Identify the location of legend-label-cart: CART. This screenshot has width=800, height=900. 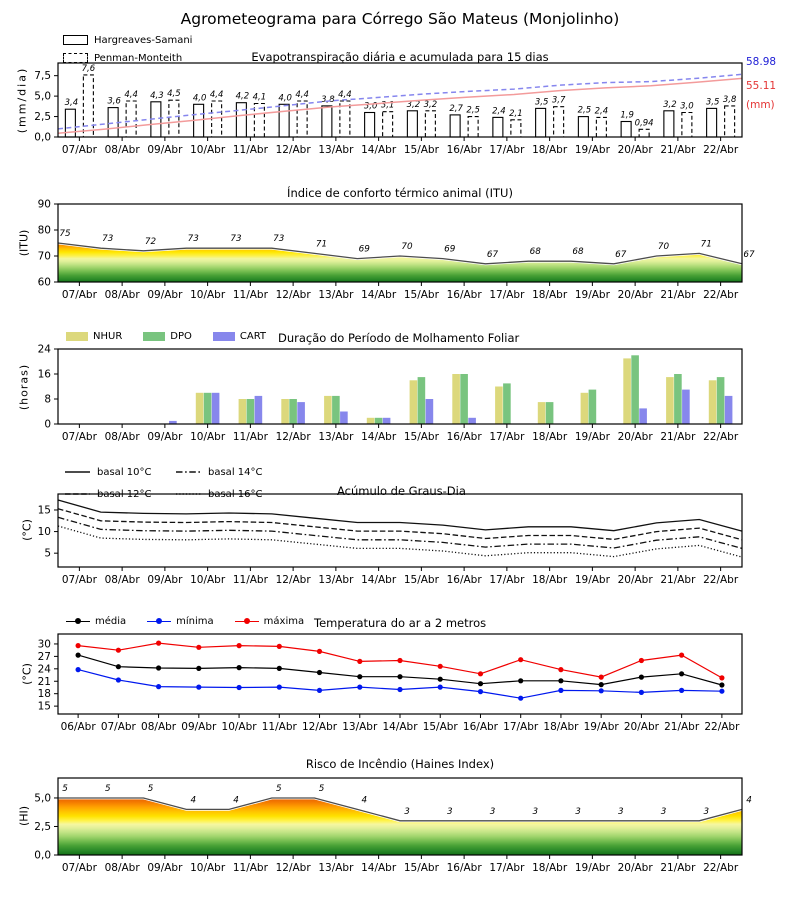
(253, 336).